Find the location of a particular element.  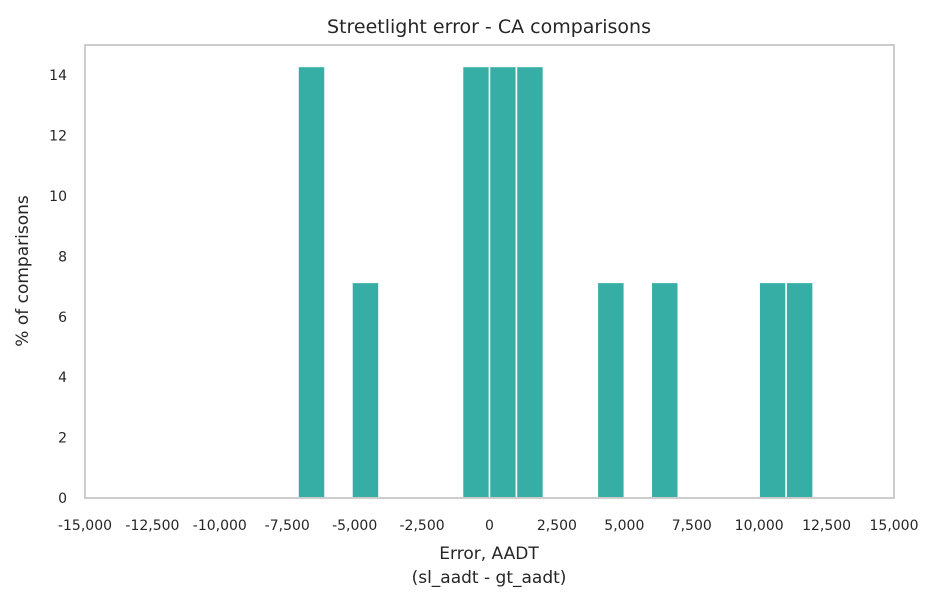

x-tick-label: -12,500 is located at coordinates (152, 526).